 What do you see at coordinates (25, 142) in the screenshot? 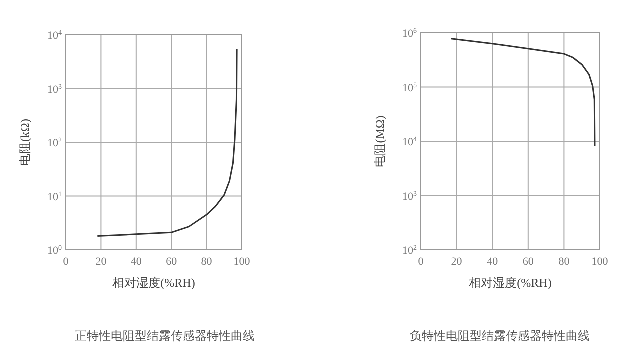
I see `y-axis-title: 电阻(kΩ)` at bounding box center [25, 142].